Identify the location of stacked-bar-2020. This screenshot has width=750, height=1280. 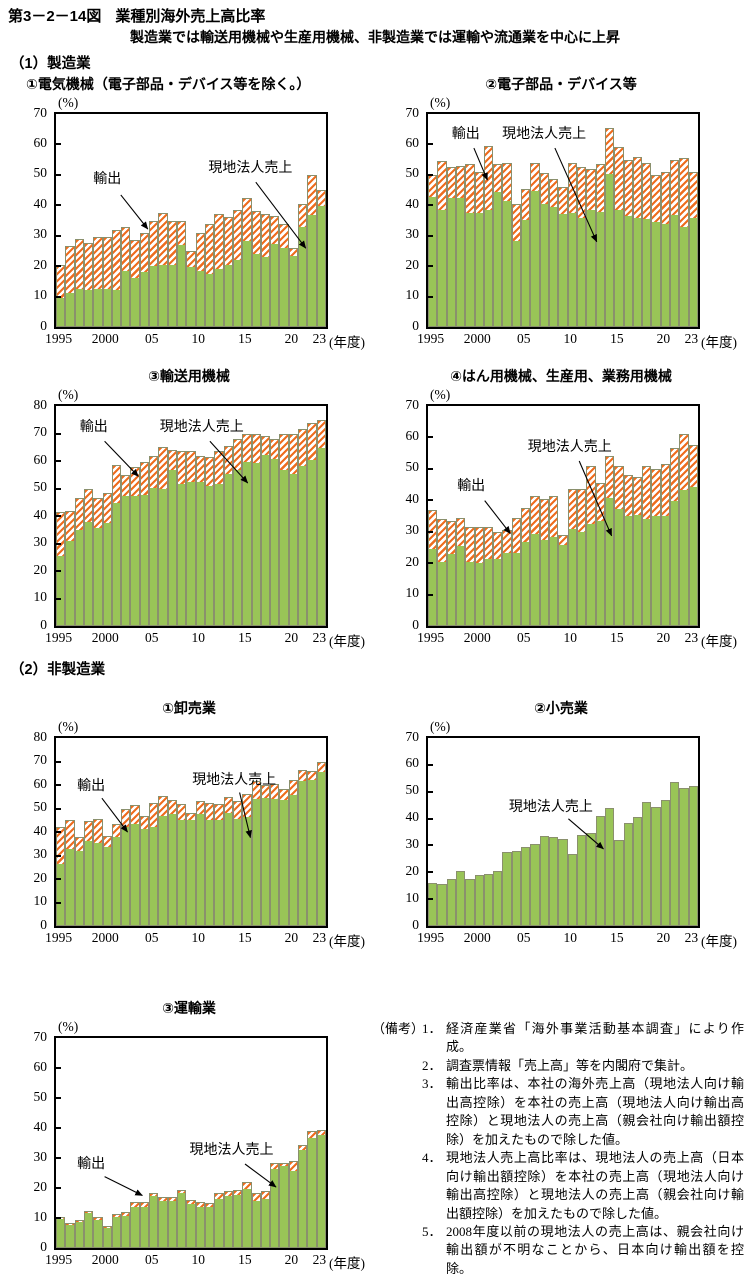
(665, 862).